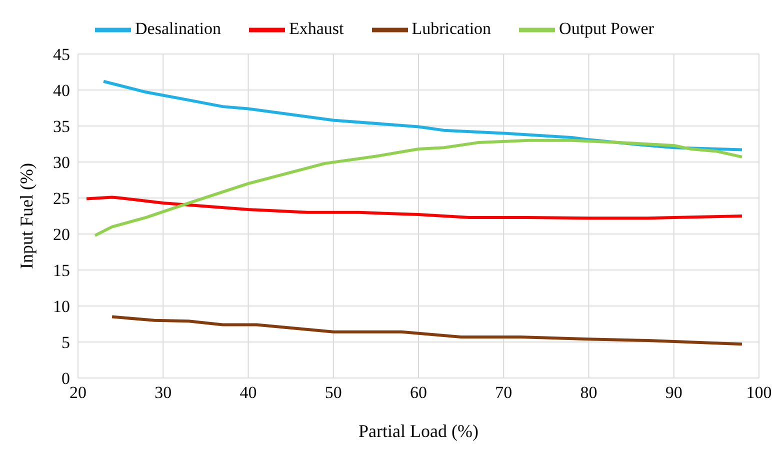  What do you see at coordinates (163, 392) in the screenshot?
I see `x-tick-label: 30` at bounding box center [163, 392].